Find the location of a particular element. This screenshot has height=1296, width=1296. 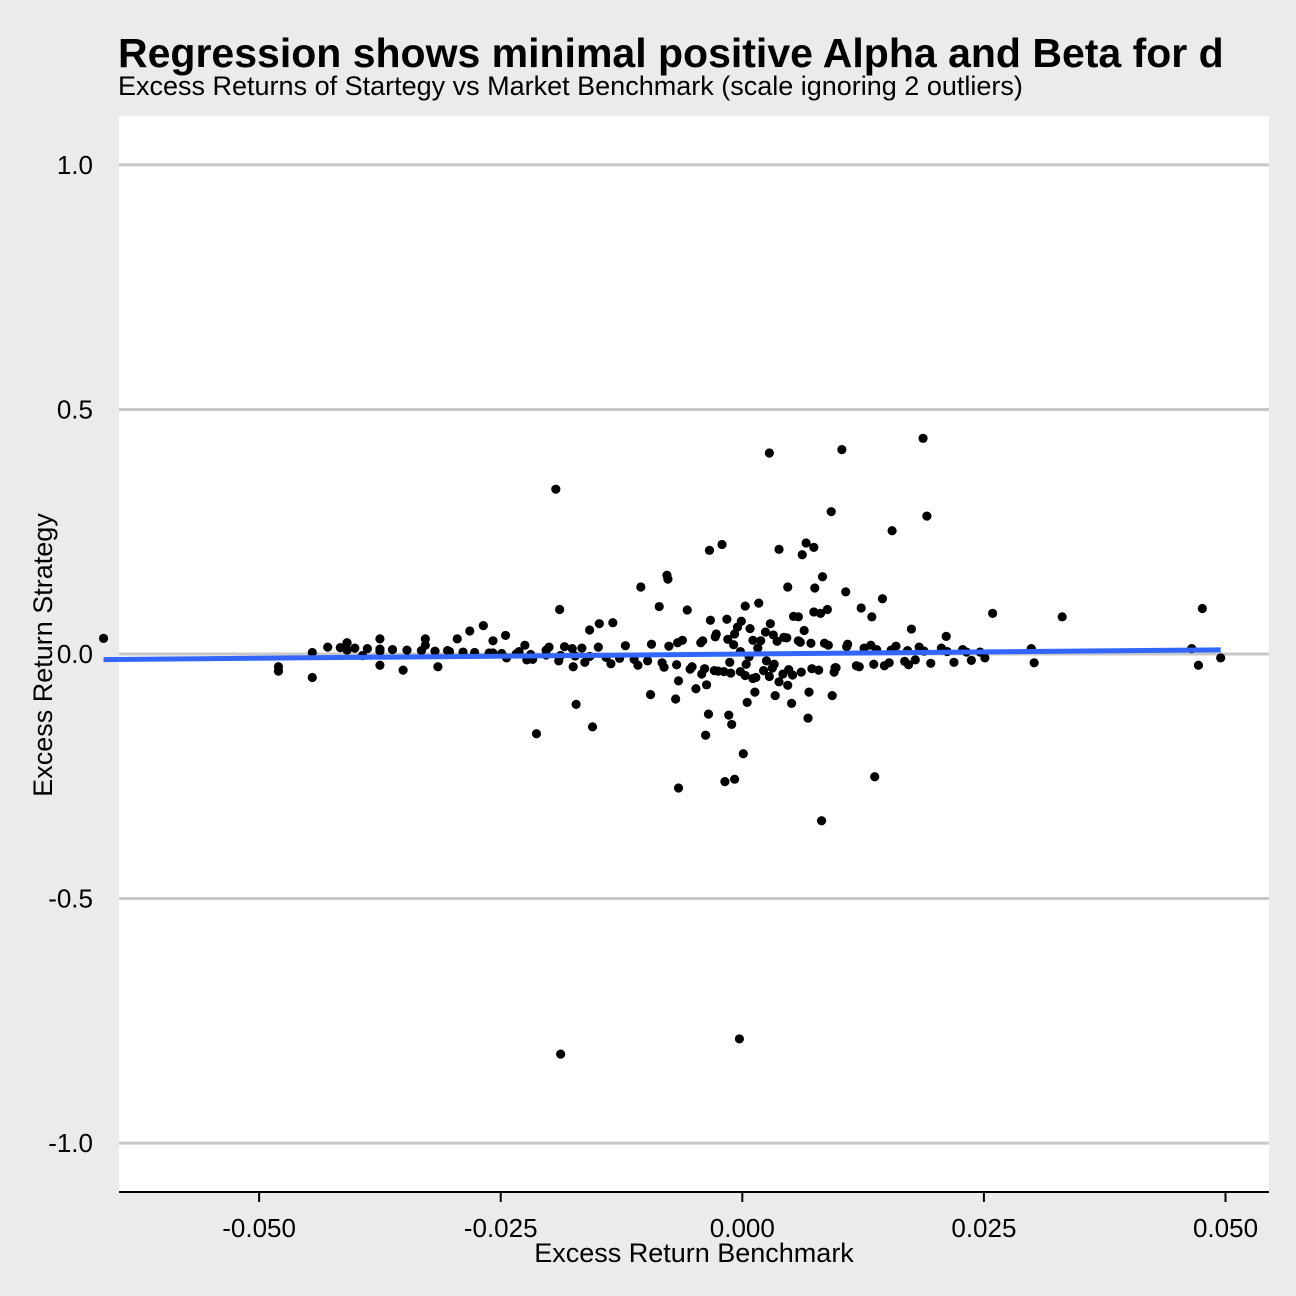

x-tick-label: -0.025 is located at coordinates (501, 1228).